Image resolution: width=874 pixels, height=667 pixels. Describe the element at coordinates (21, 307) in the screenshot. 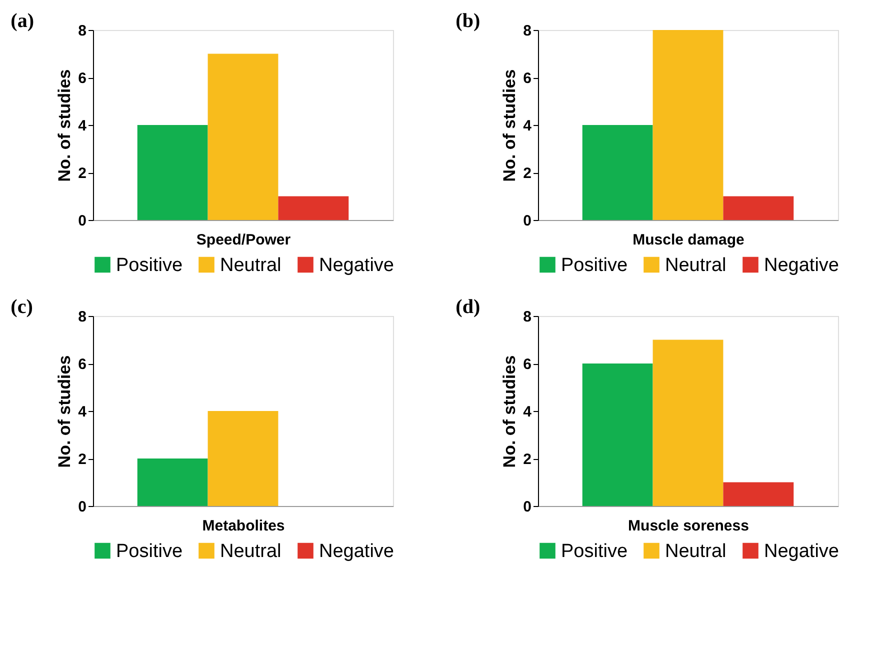

I see `chart-title: (c)` at that location.